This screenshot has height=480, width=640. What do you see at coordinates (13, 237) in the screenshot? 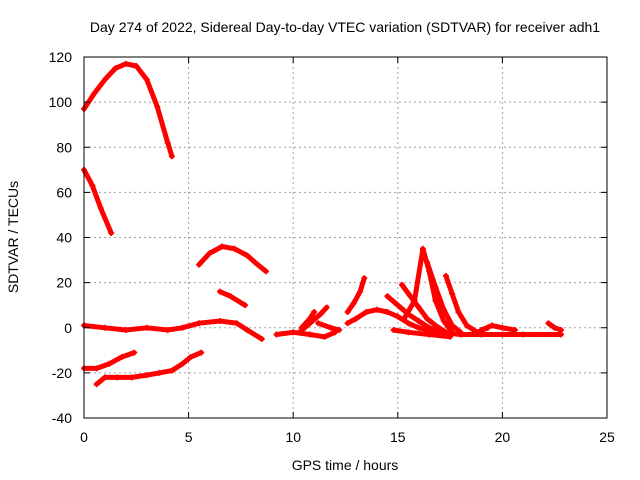
I see `y-axis-label: SDTVAR / TECUs` at bounding box center [13, 237].